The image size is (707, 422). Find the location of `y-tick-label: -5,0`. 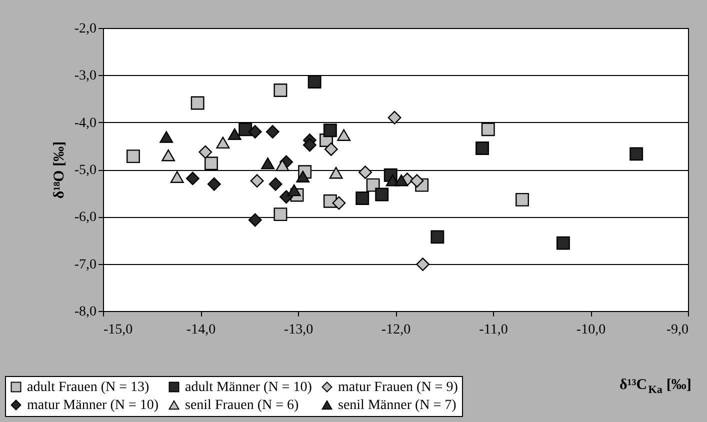

y-tick-label: -5,0 is located at coordinates (85, 170).